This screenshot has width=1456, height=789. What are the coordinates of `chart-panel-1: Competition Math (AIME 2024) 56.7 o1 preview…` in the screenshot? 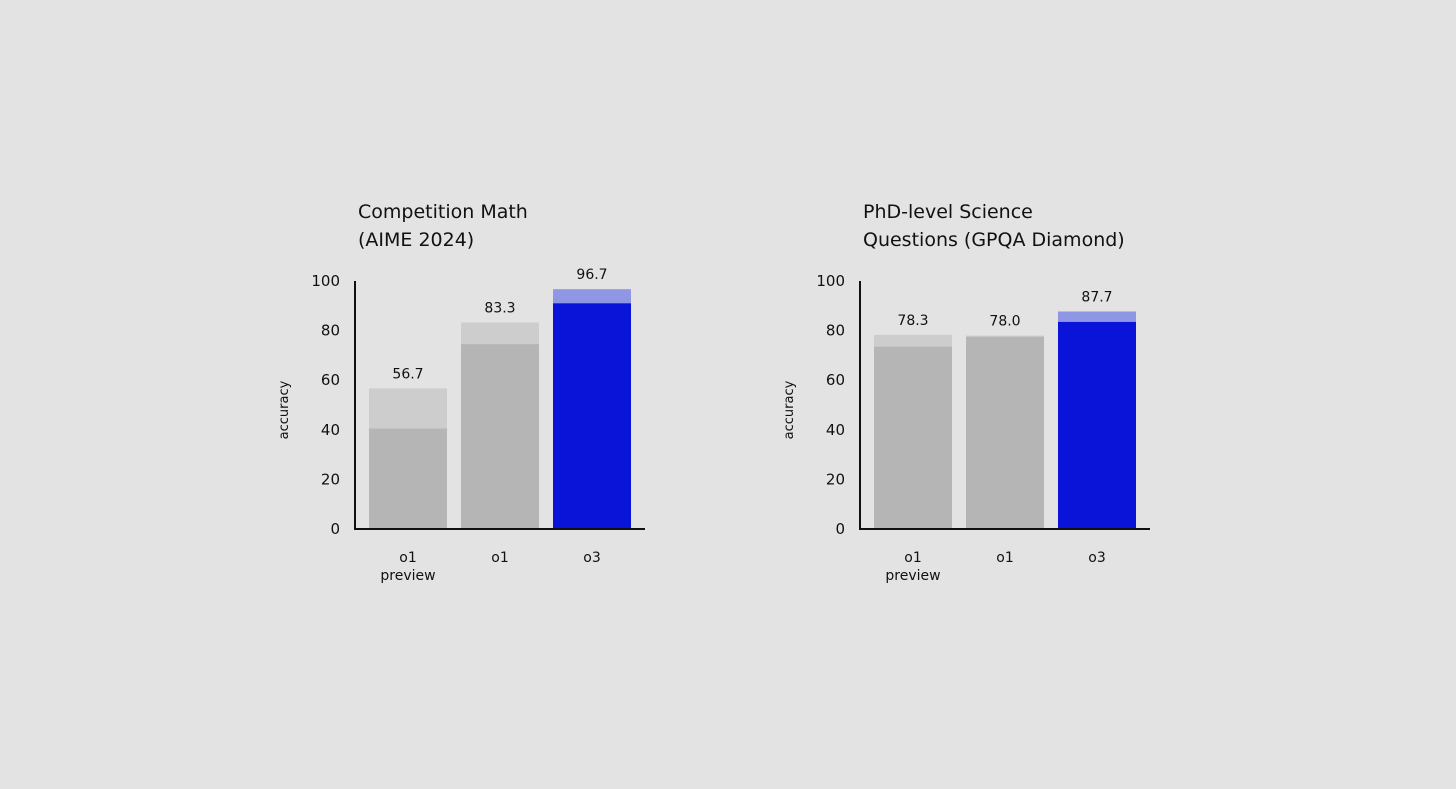 It's located at (461, 392).